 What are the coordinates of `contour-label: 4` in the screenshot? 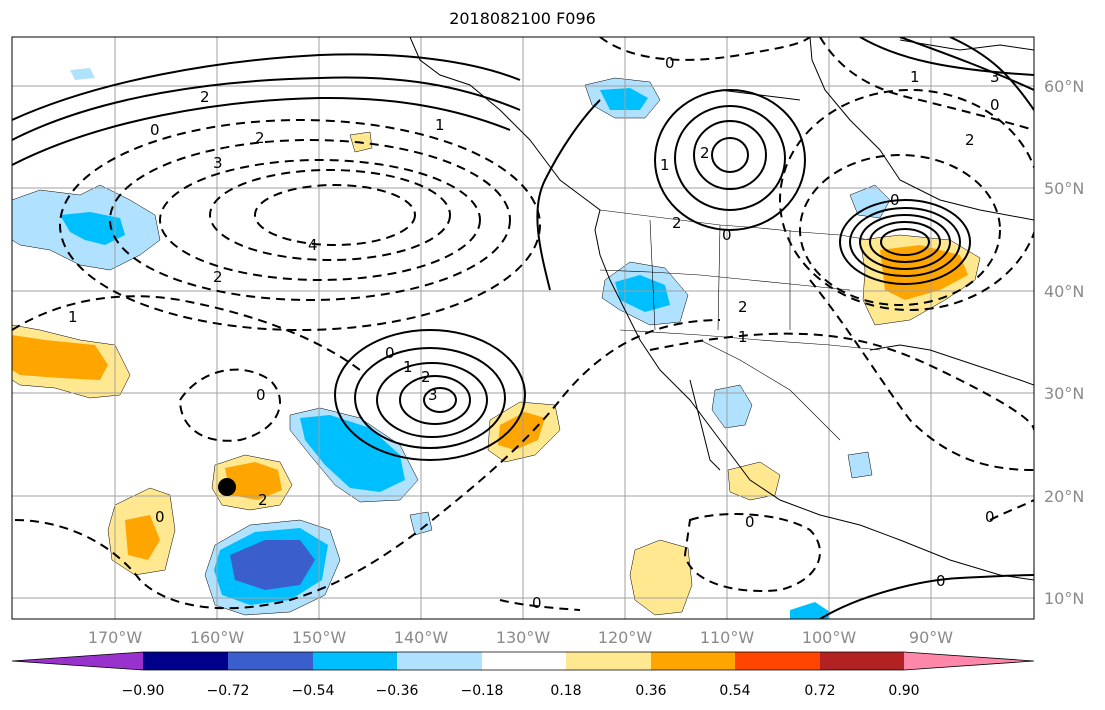 It's located at (313, 245).